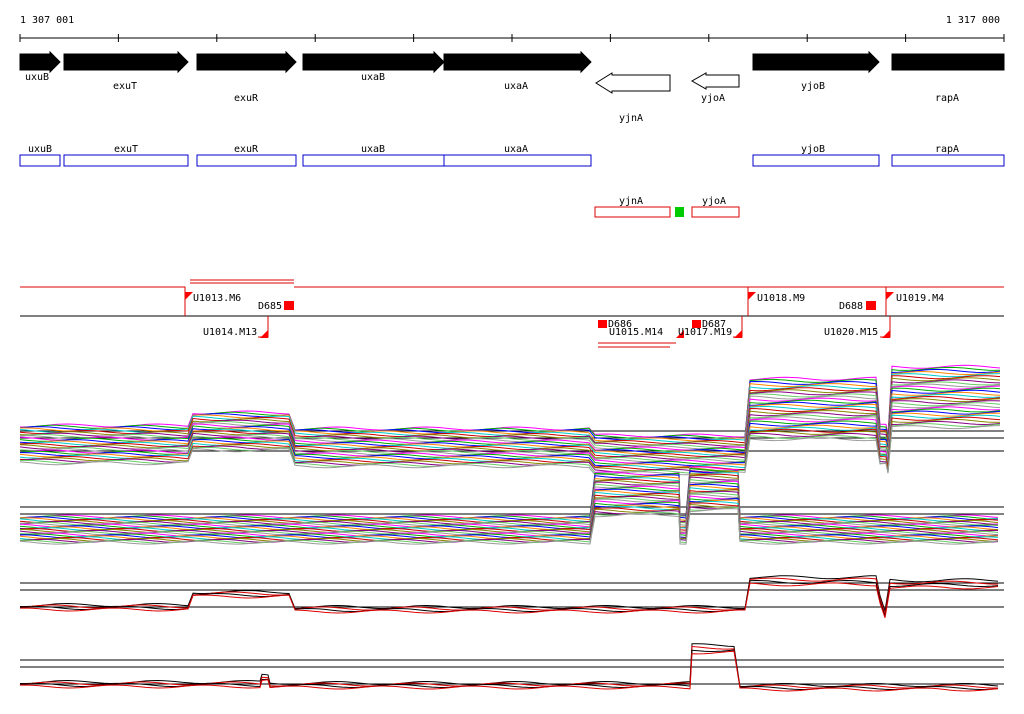  What do you see at coordinates (217, 298) in the screenshot?
I see `feature-label: U1013.M6` at bounding box center [217, 298].